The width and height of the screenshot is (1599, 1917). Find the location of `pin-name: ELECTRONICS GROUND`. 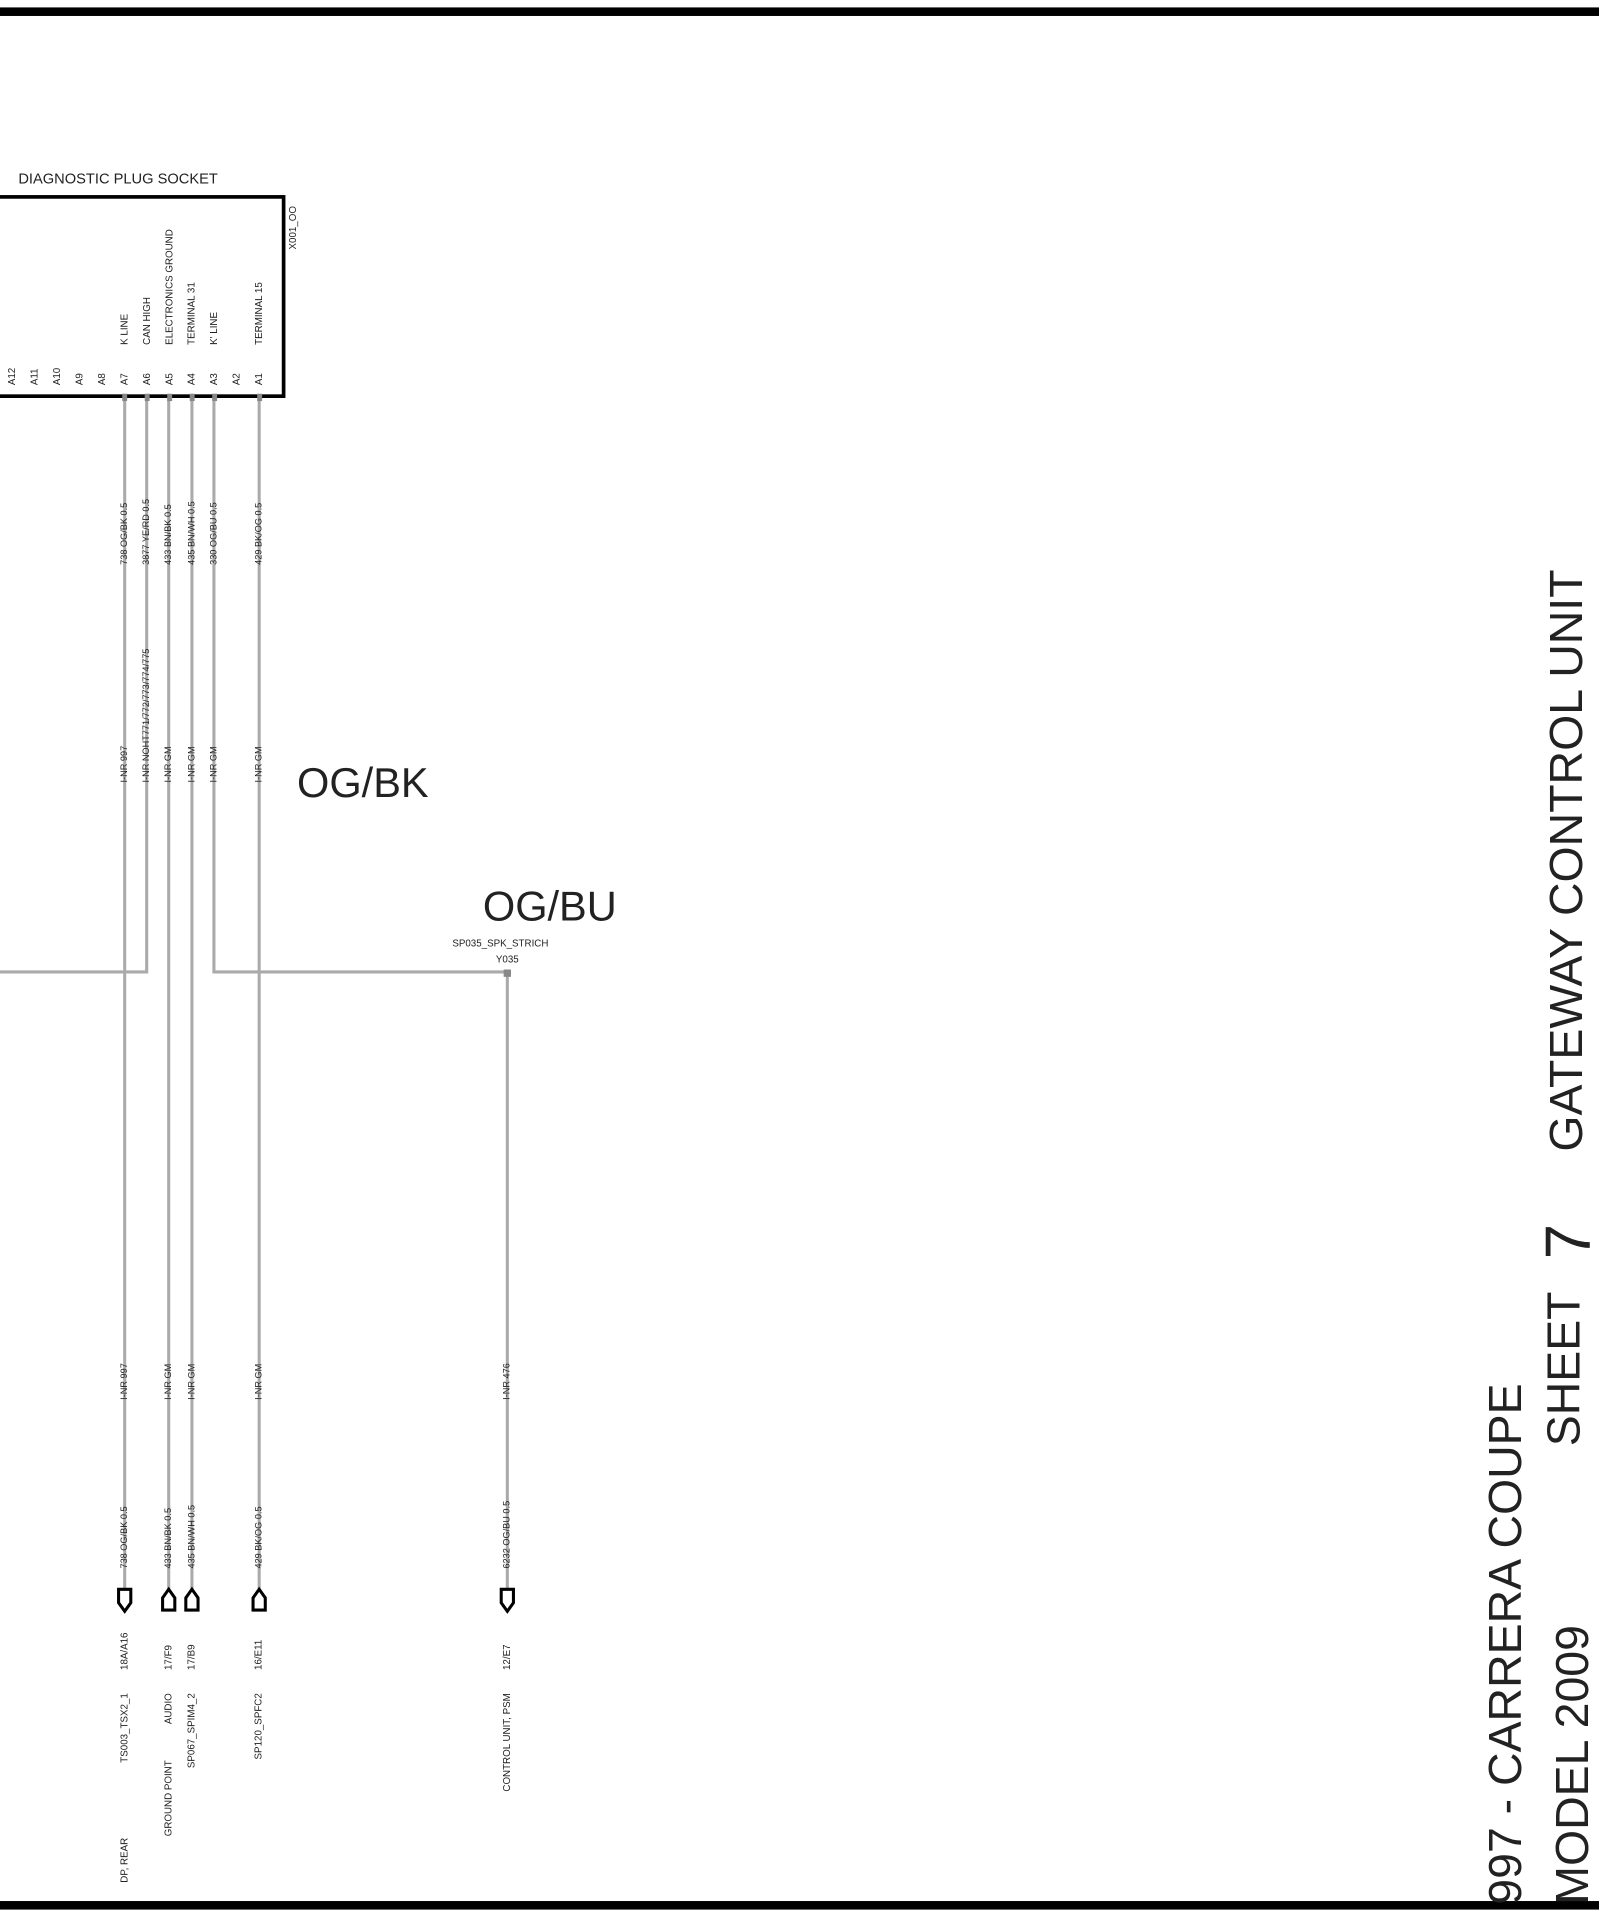

pin-name: ELECTRONICS GROUND is located at coordinates (169, 287).